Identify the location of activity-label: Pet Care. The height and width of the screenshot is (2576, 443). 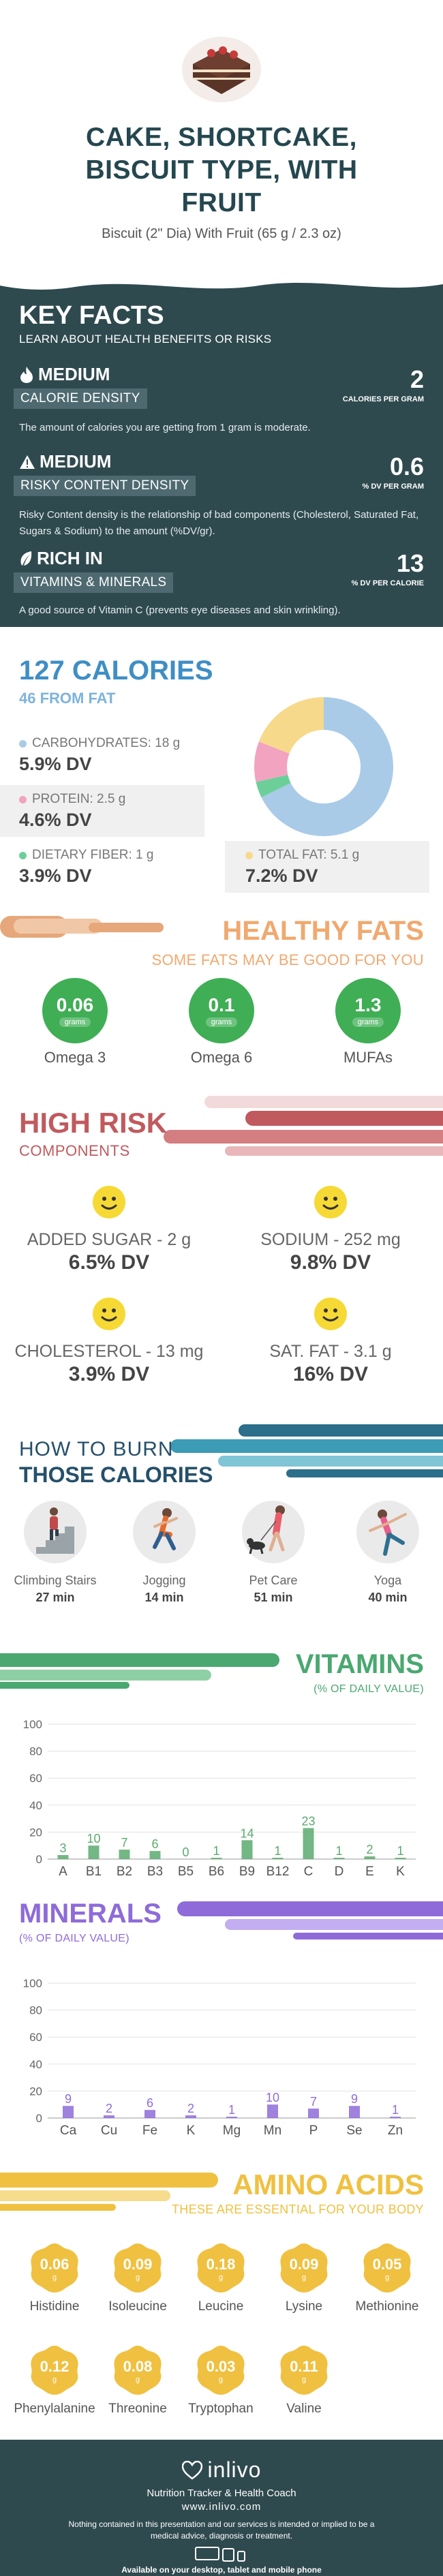
(273, 1581).